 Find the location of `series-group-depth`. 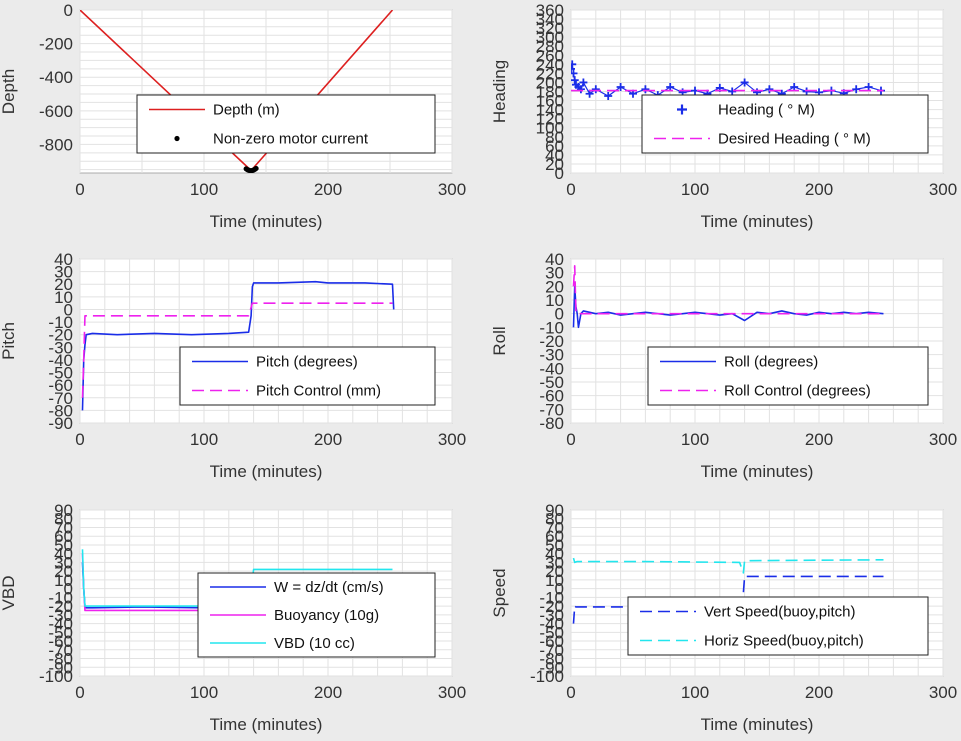

series-group-depth is located at coordinates (237, 91).